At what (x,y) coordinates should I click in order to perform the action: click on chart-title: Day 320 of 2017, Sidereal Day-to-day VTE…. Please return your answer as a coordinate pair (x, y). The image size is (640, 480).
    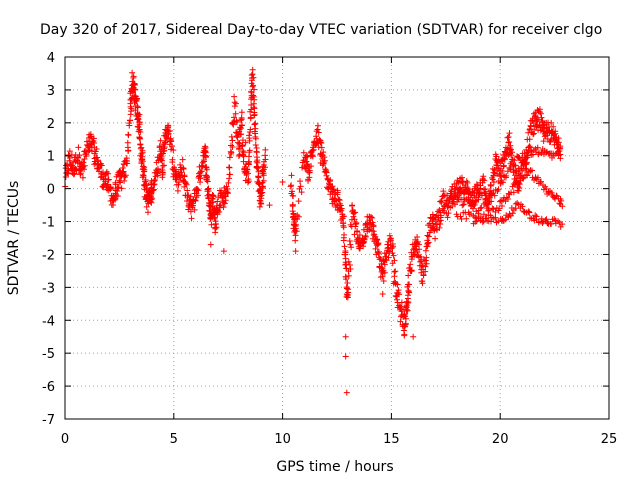
    Looking at the image, I should click on (321, 30).